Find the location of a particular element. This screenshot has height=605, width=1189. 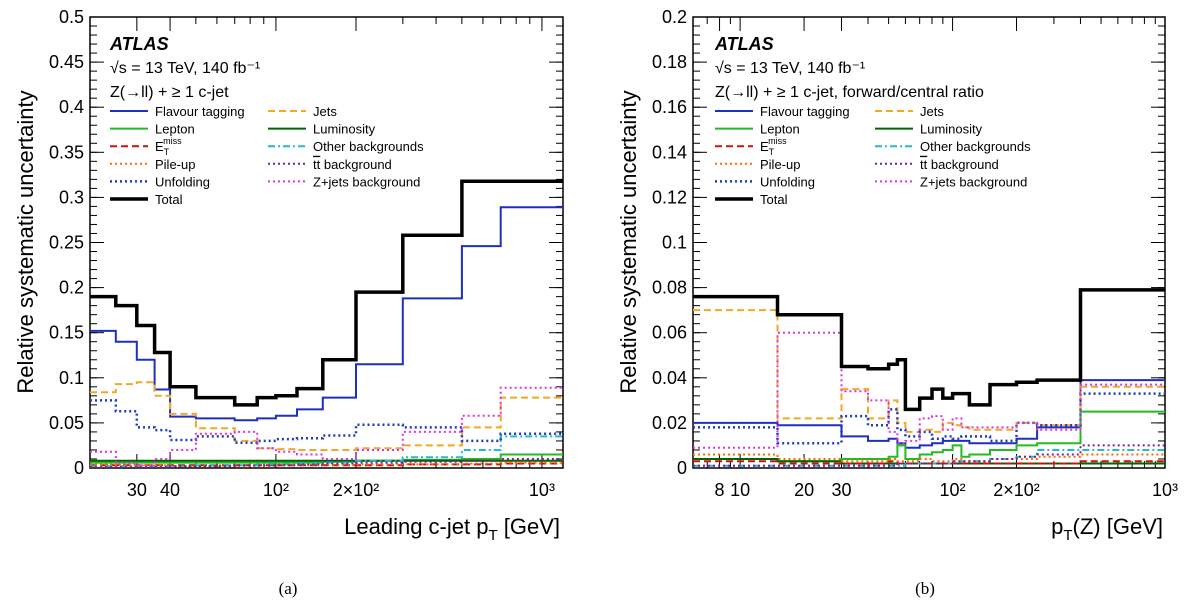

subfigure-label-a: (a) is located at coordinates (288, 588).